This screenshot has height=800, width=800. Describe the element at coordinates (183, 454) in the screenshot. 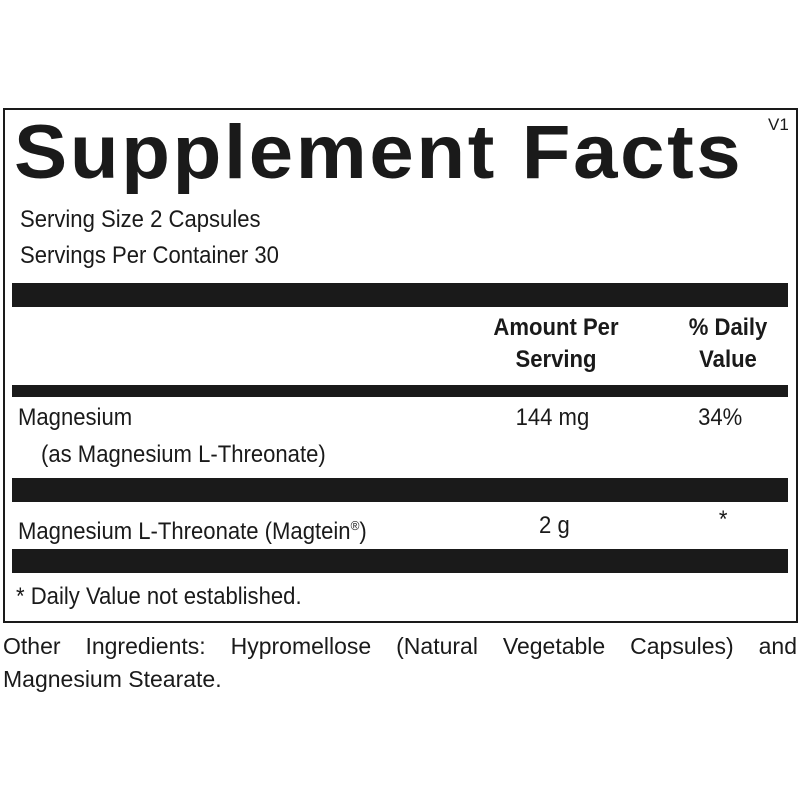

I see `nutrient-source: (as Magnesium L-Threonate)` at that location.